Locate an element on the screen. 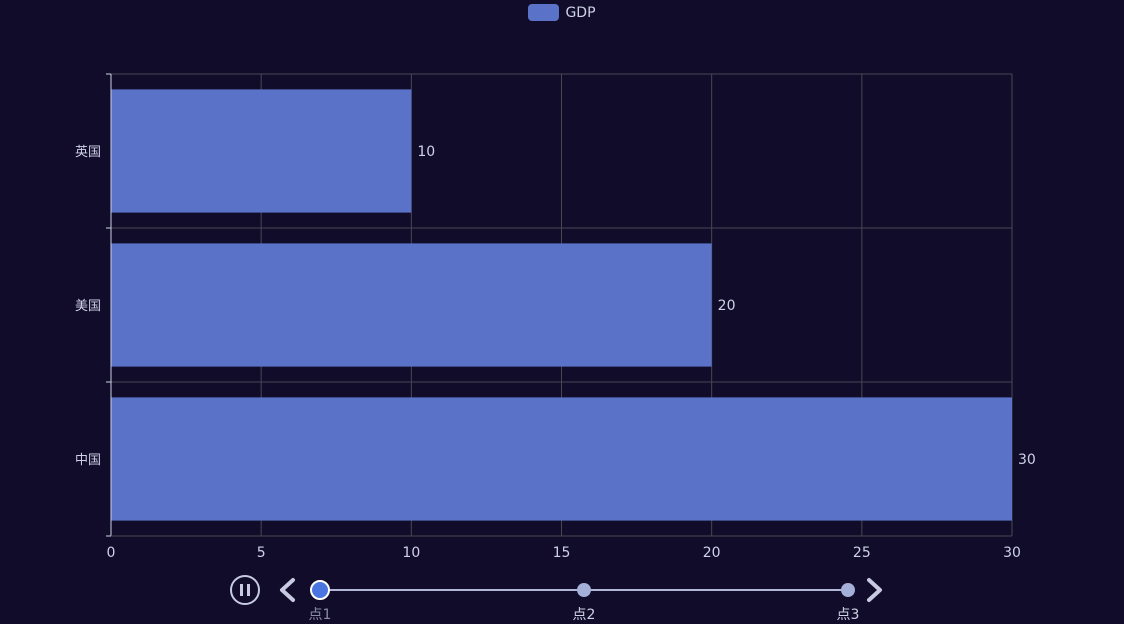 The image size is (1124, 624). legend-swatch-gdp is located at coordinates (544, 12).